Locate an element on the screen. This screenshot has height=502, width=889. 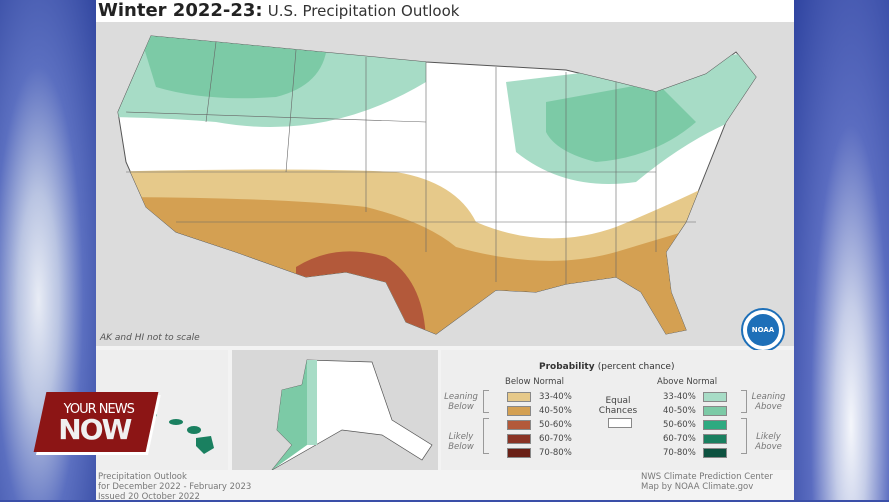
noaa-logo-text: NOAA is located at coordinates (763, 330).